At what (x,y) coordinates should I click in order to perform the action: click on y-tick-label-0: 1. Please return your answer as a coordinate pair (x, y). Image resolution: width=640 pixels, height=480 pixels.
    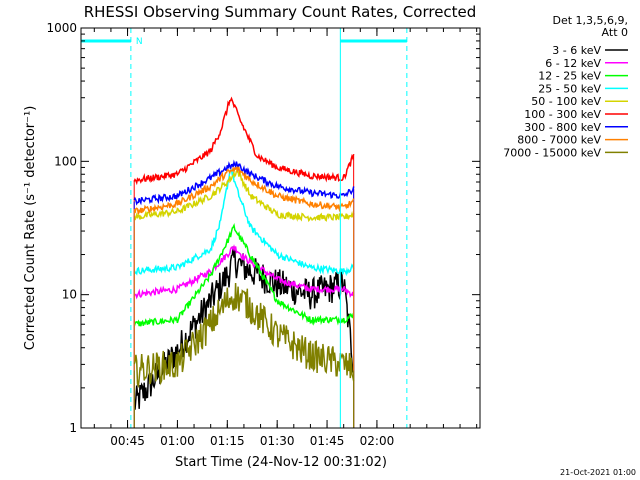
    Looking at the image, I should click on (73, 428).